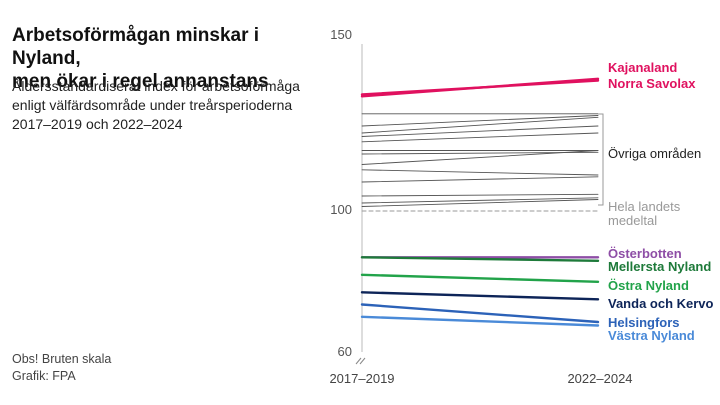  What do you see at coordinates (44, 376) in the screenshot?
I see `note-source: Grafik: FPA` at bounding box center [44, 376].